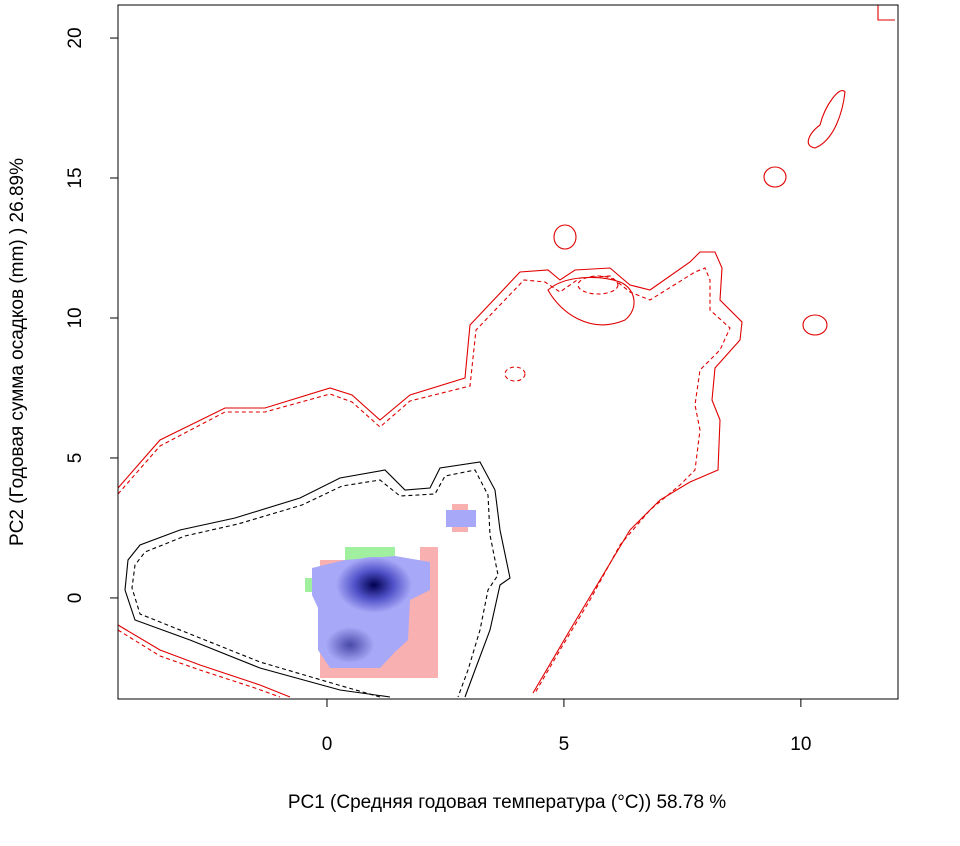 The height and width of the screenshot is (846, 960). What do you see at coordinates (75, 458) in the screenshot?
I see `y-tick-label: 5` at bounding box center [75, 458].